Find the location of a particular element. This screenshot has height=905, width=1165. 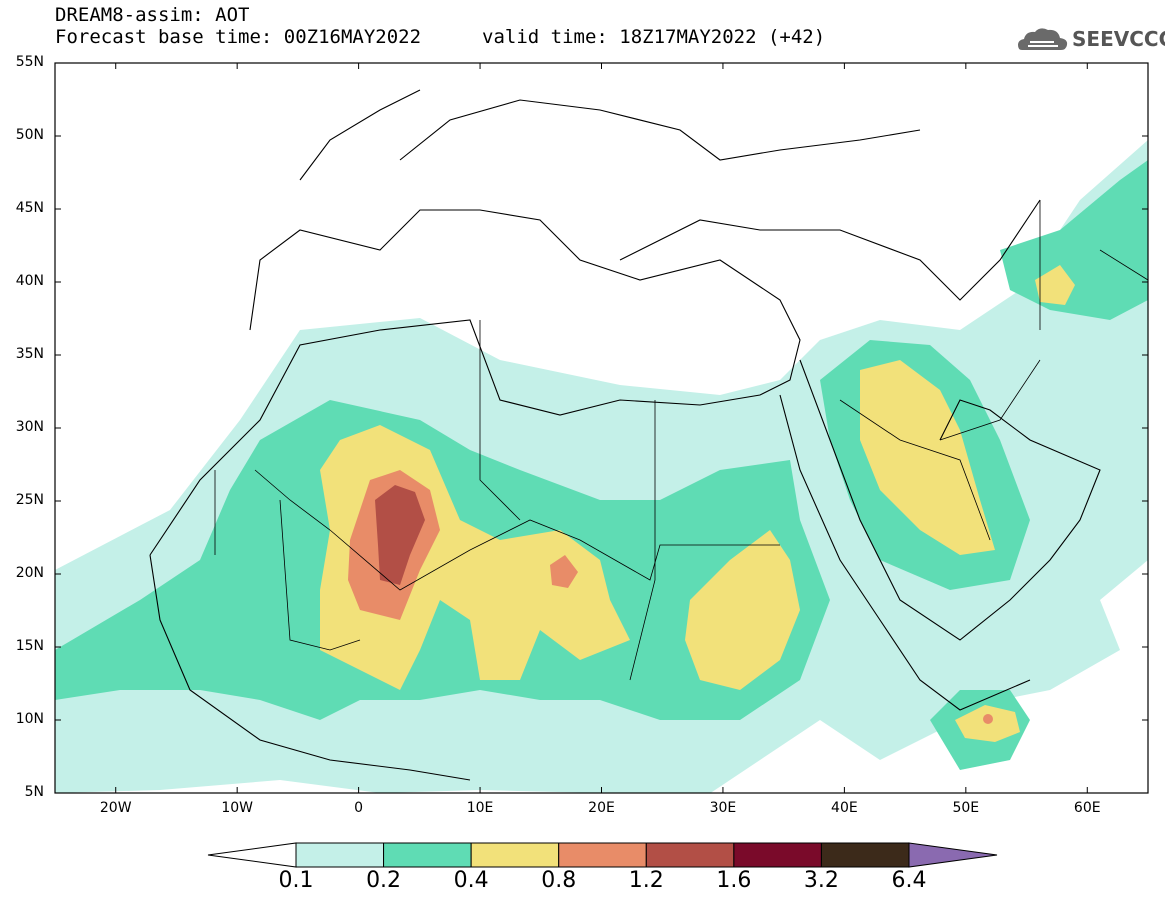

colorbar-label: 0.8 is located at coordinates (559, 880).